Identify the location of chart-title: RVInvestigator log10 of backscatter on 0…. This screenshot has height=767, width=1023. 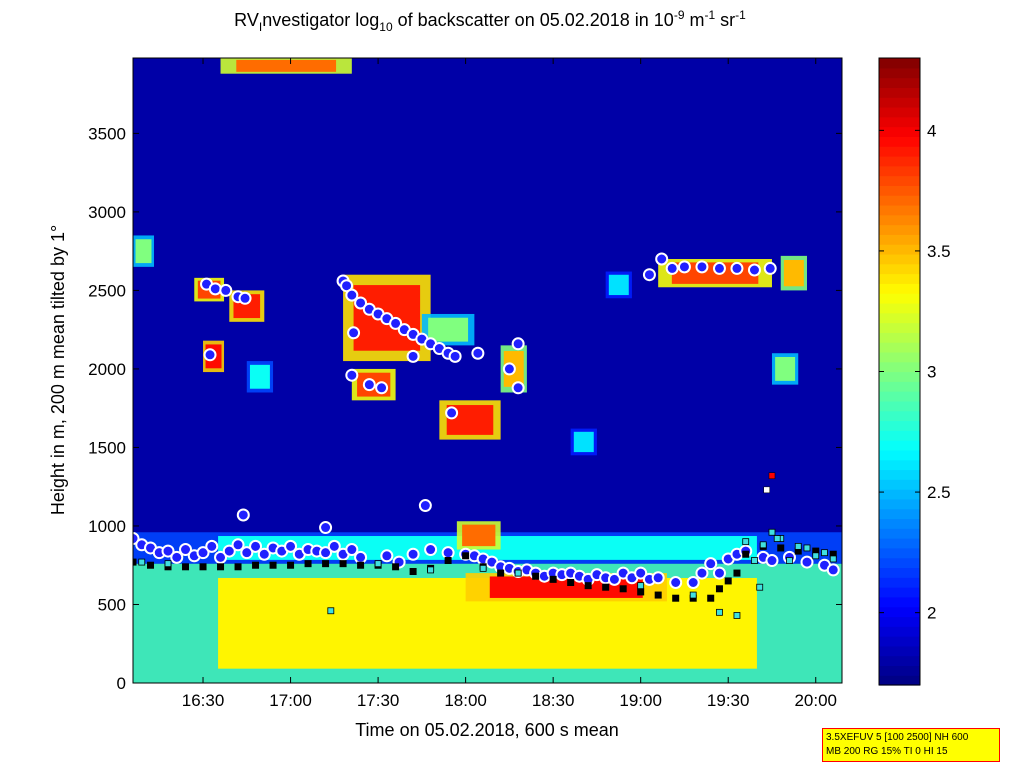
(490, 21).